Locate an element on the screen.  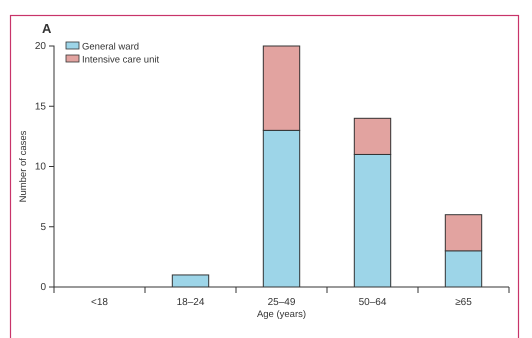
y-tick-label: 0 is located at coordinates (43, 288).